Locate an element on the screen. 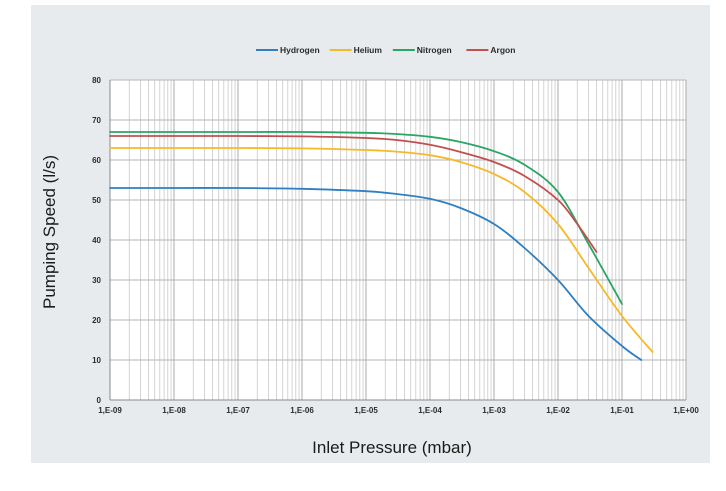 This screenshot has width=726, height=491. x-axis-title: Inlet Pressure (mbar) is located at coordinates (392, 447).